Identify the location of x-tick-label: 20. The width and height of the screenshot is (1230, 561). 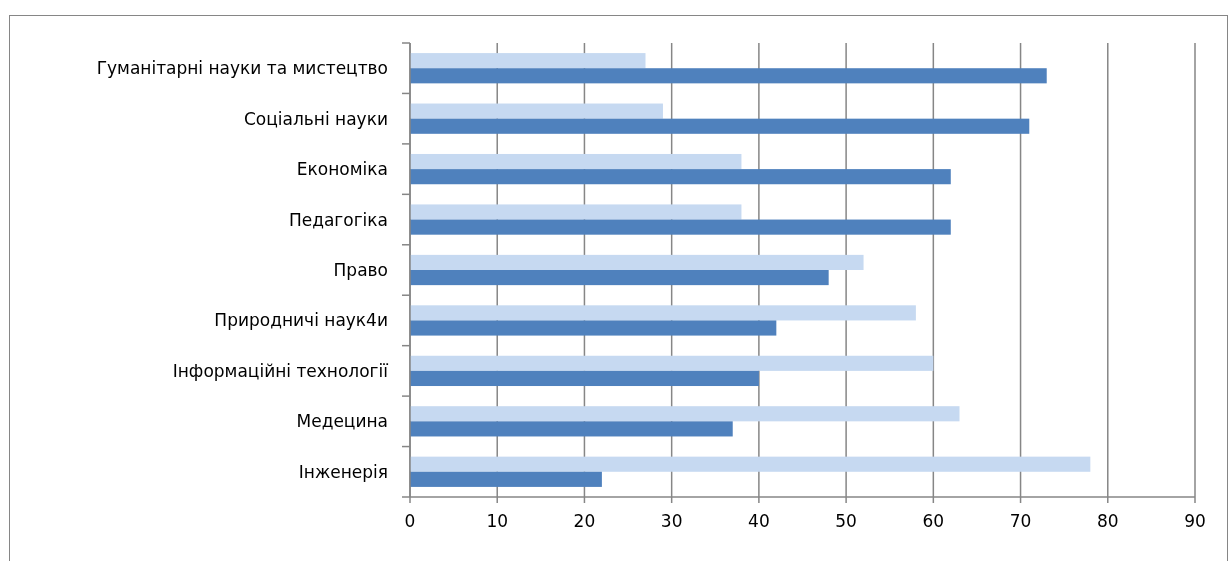
(584, 521).